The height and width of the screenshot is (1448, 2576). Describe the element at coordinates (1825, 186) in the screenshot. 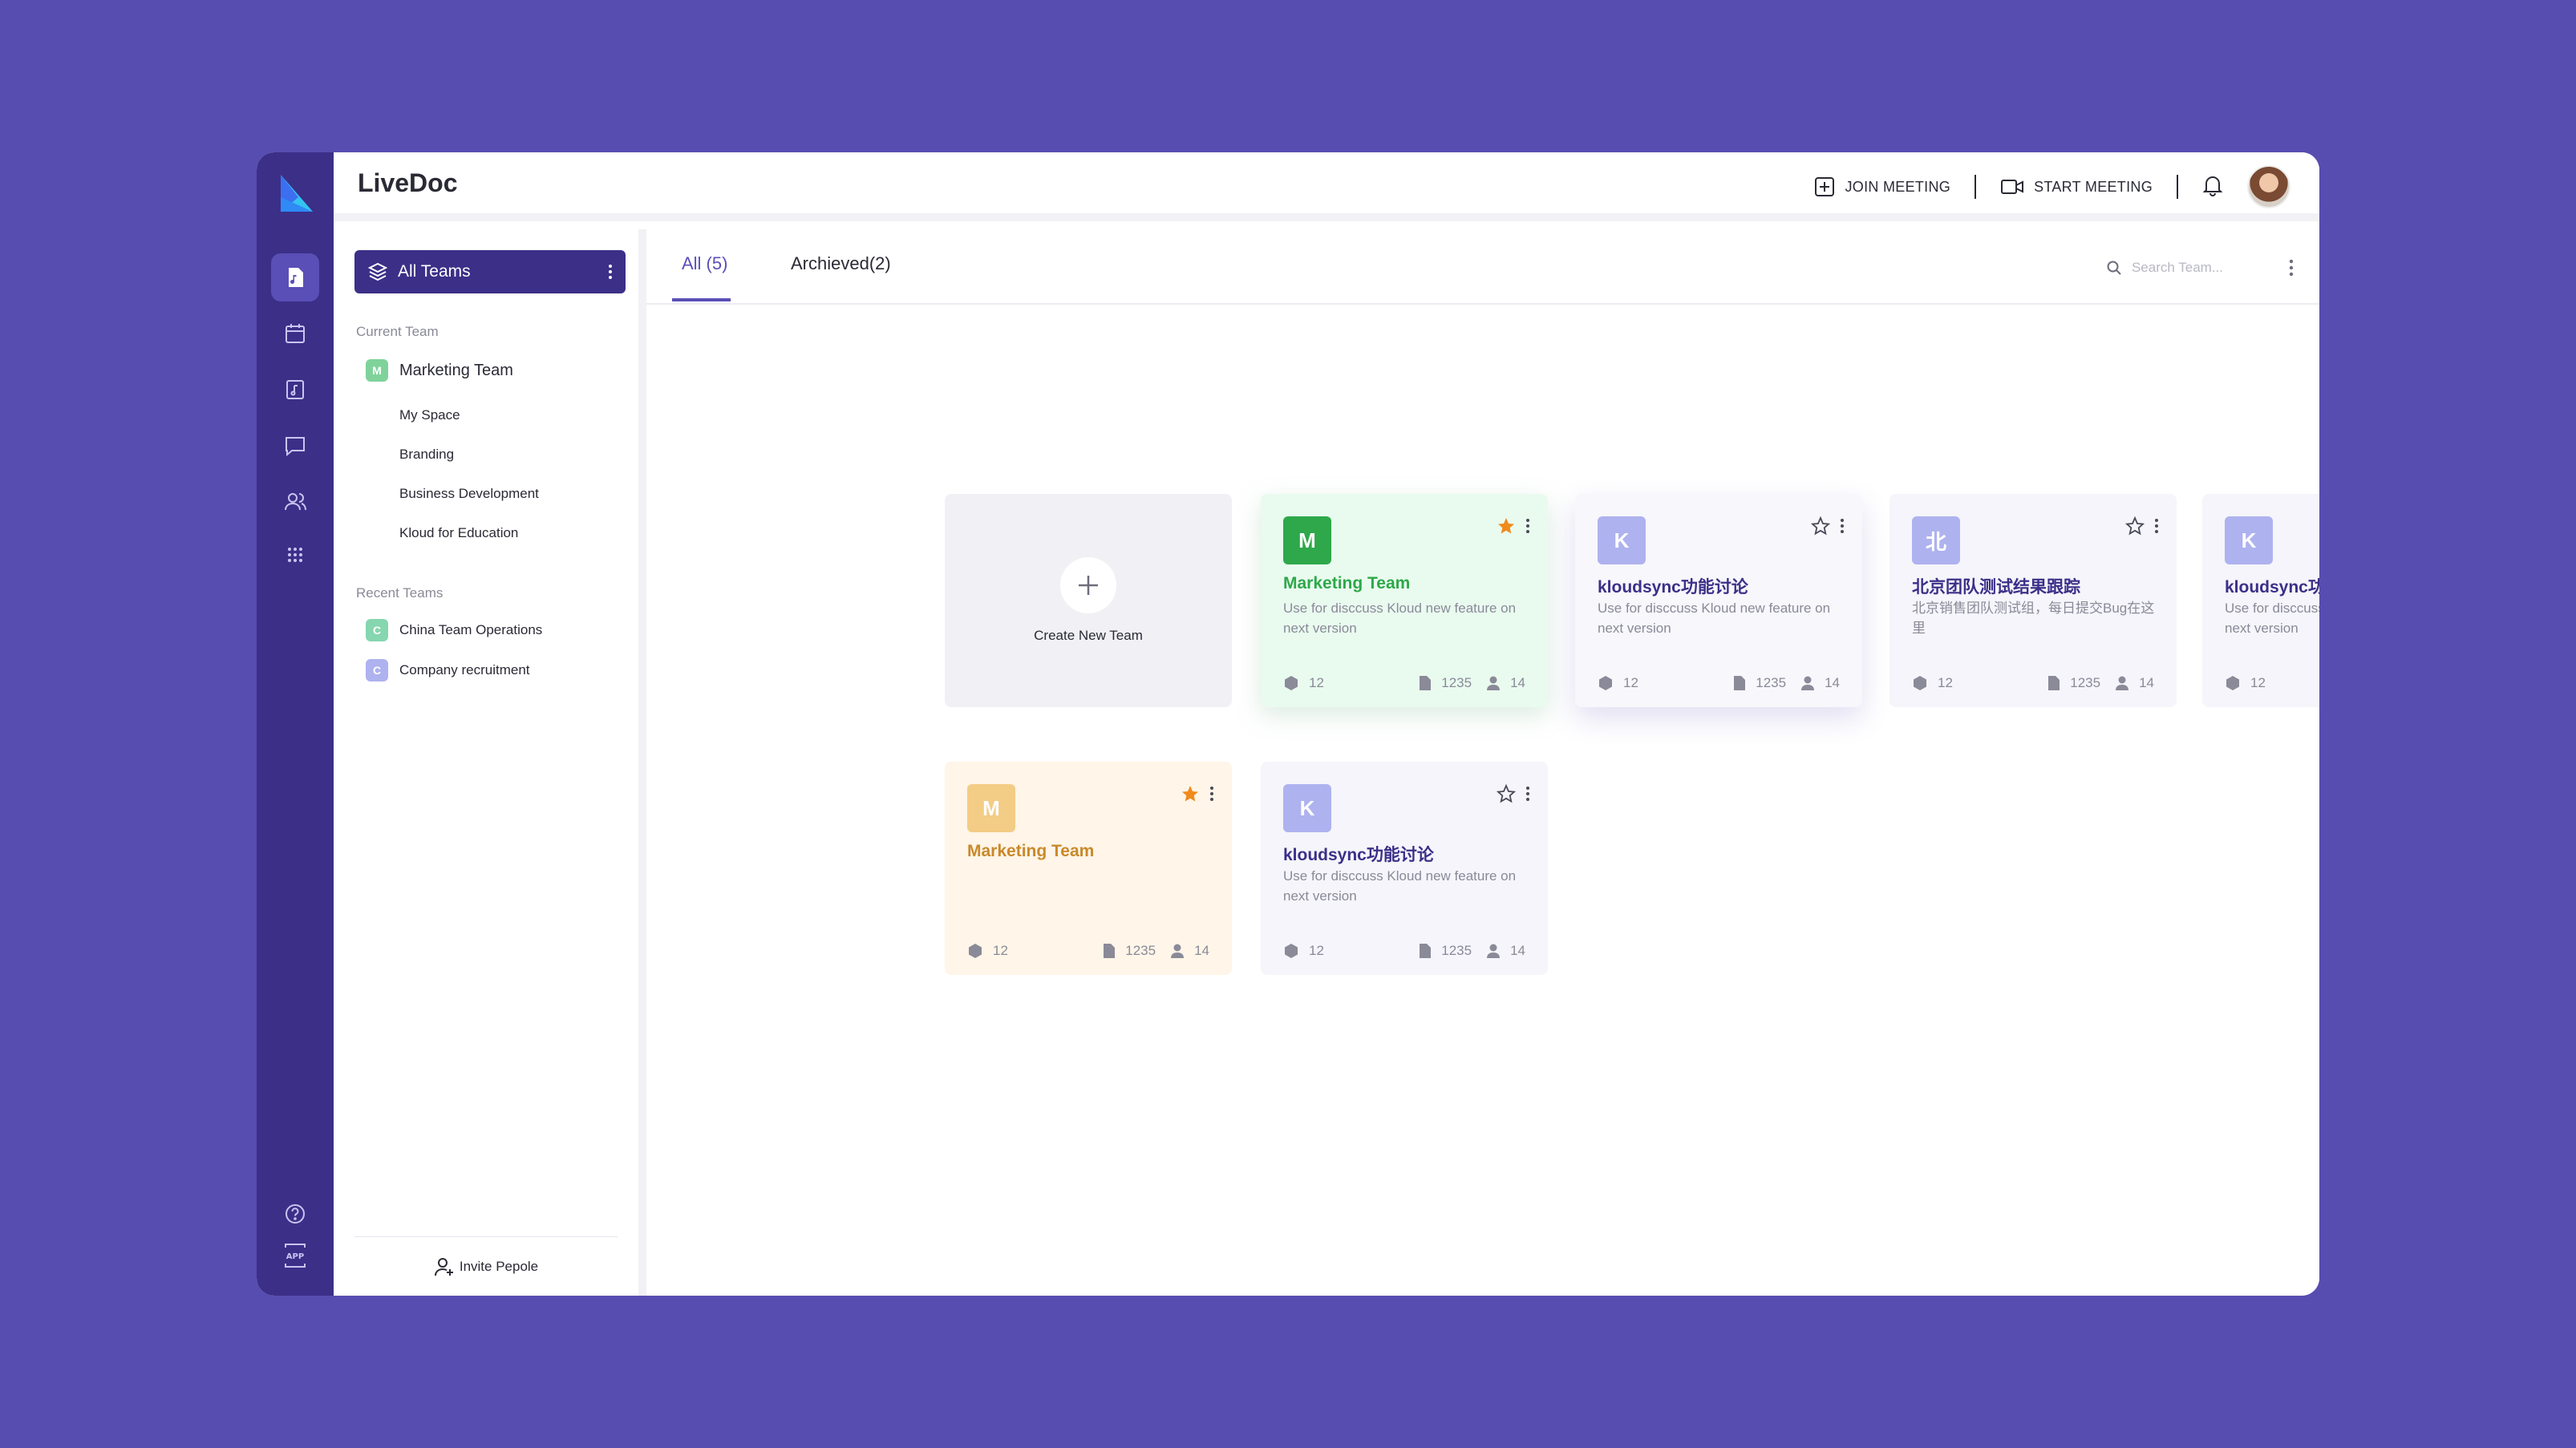

I see `join-icon` at that location.